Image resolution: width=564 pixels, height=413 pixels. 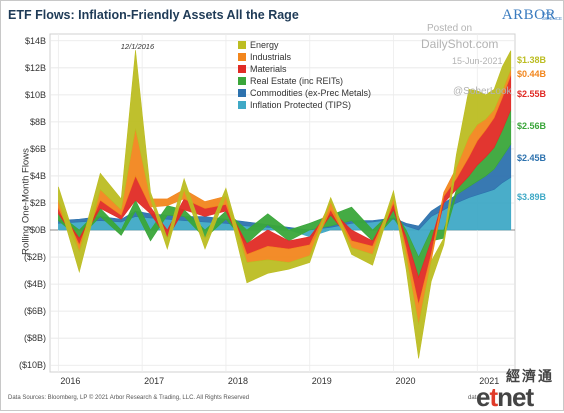 I want to click on y-tick-label: ($8B), so click(x=35, y=338).